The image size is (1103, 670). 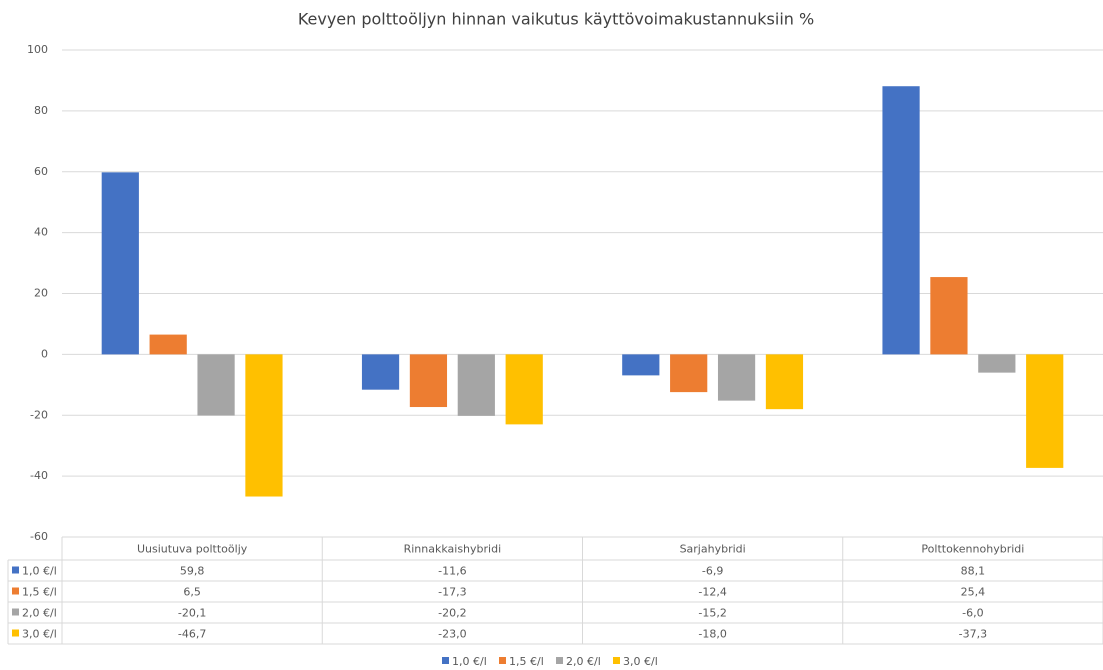 I want to click on table-cell: 25,4, so click(x=973, y=592).